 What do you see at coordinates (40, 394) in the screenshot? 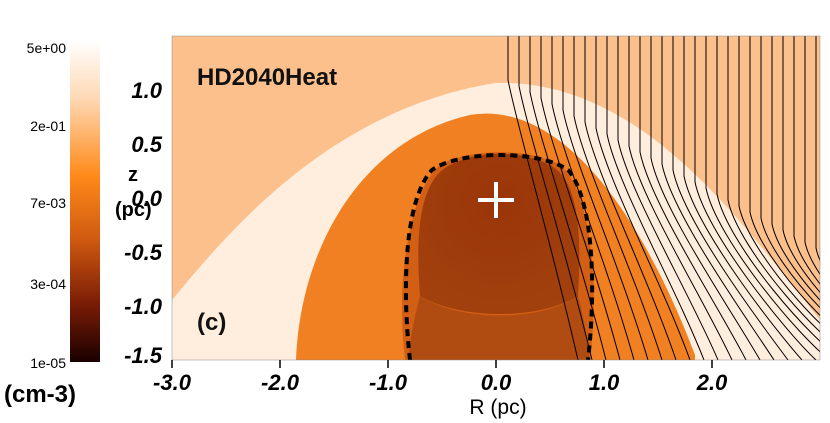
I see `colorbar-unit: (cm-3)` at bounding box center [40, 394].